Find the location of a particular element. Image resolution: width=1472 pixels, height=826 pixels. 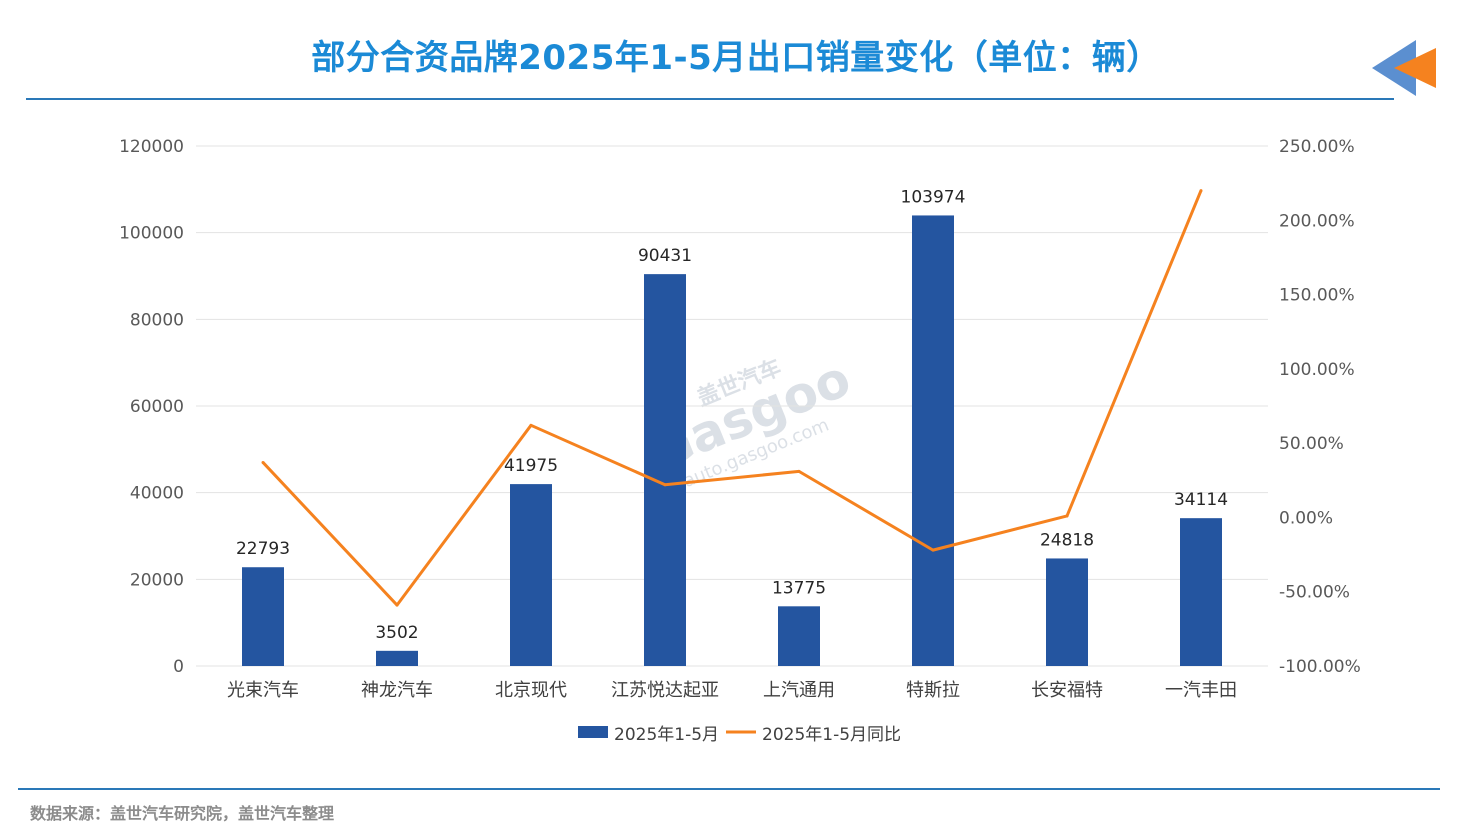

right-axis-tick: 0.00% is located at coordinates (1306, 518).